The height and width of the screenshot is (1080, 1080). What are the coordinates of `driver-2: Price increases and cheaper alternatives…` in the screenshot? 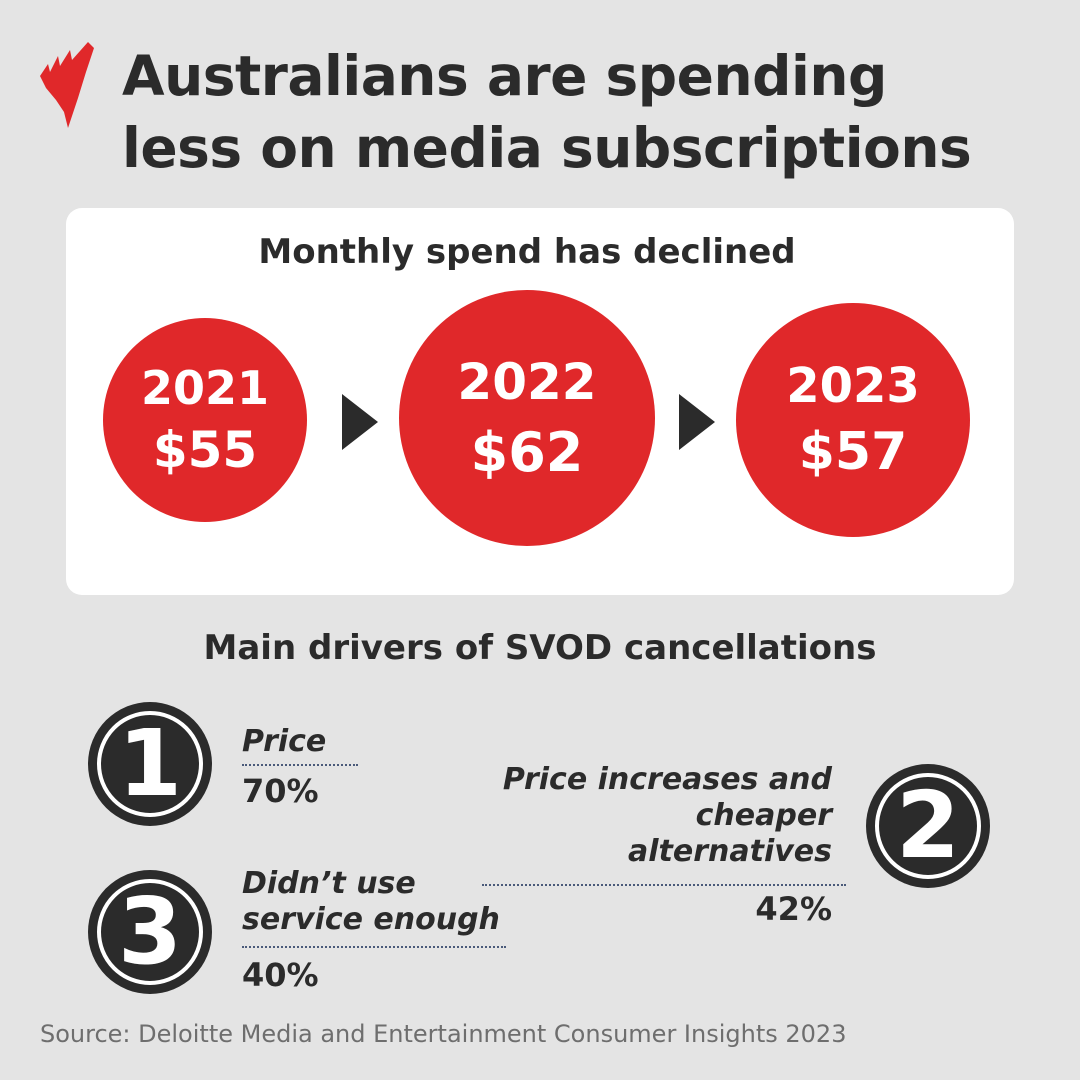 It's located at (664, 845).